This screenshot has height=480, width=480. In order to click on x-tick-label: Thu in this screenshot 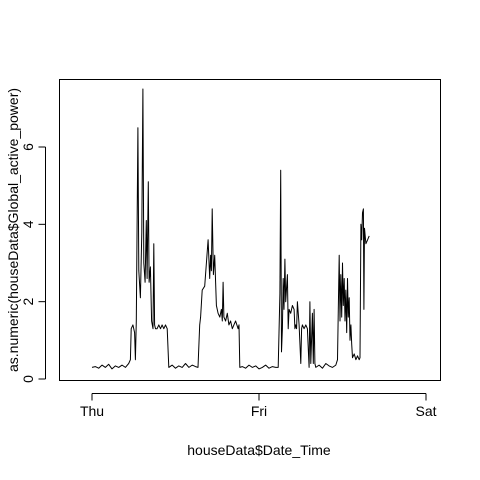, I will do `click(92, 411)`.